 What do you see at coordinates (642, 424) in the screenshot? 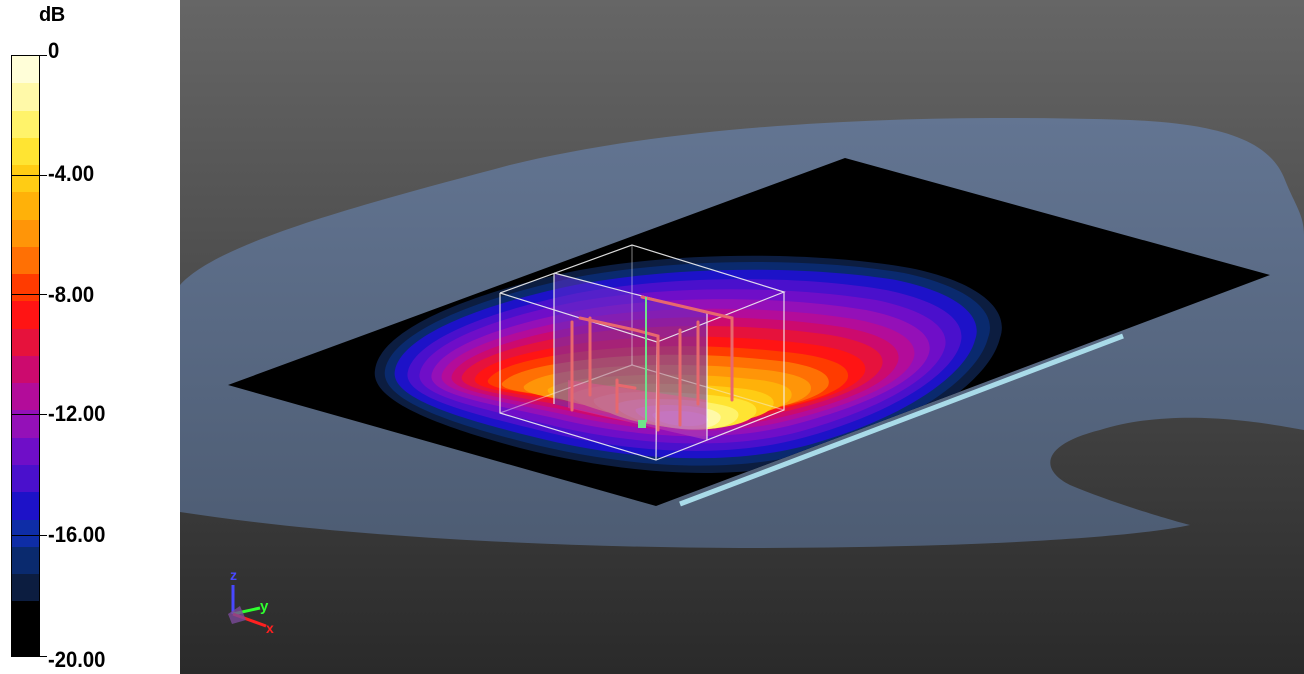
I see `feed-point` at bounding box center [642, 424].